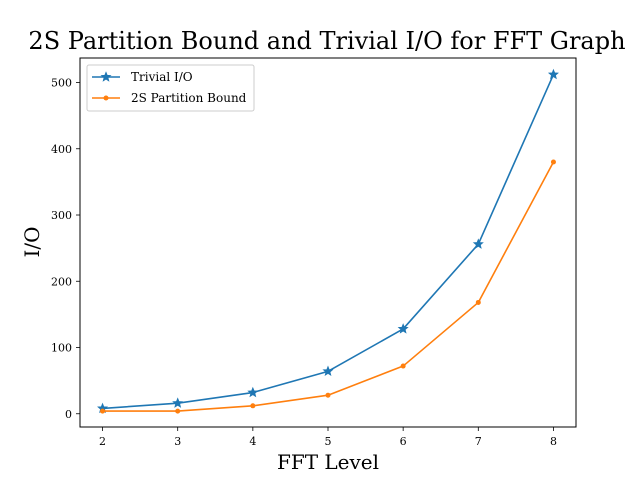 This screenshot has width=640, height=480. Describe the element at coordinates (65, 249) in the screenshot. I see `y-axis: 0 100 200 300 400 500` at that location.